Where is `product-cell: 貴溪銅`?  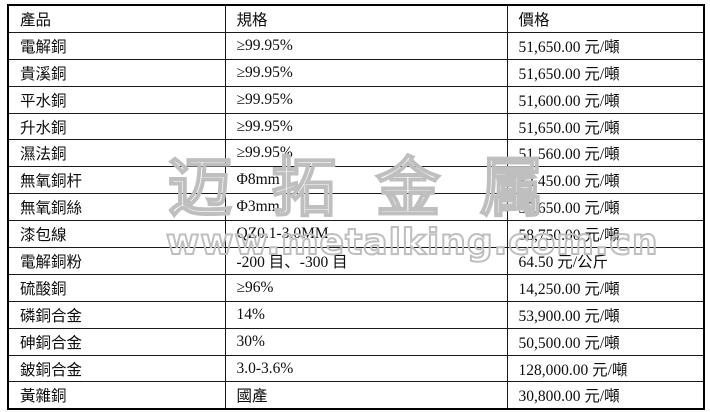
product-cell: 貴溪銅 is located at coordinates (116, 72).